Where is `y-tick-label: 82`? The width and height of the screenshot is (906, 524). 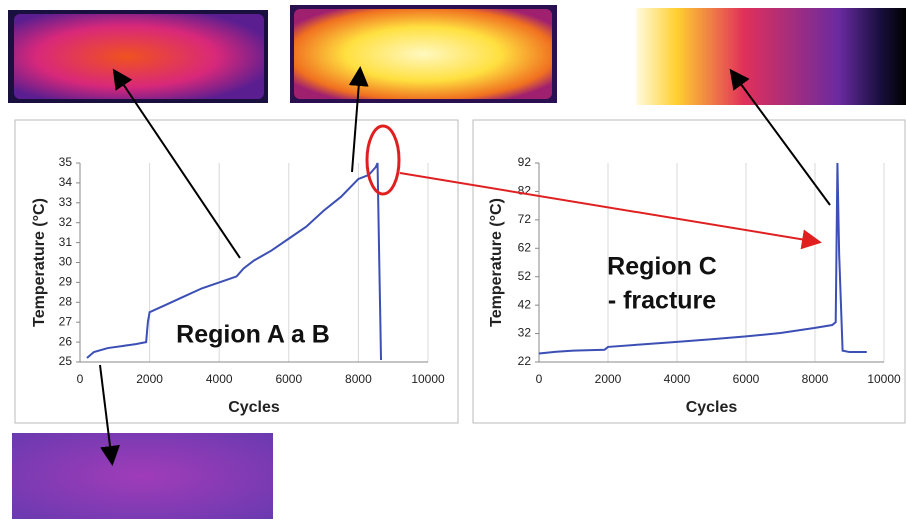 y-tick-label: 82 is located at coordinates (525, 191).